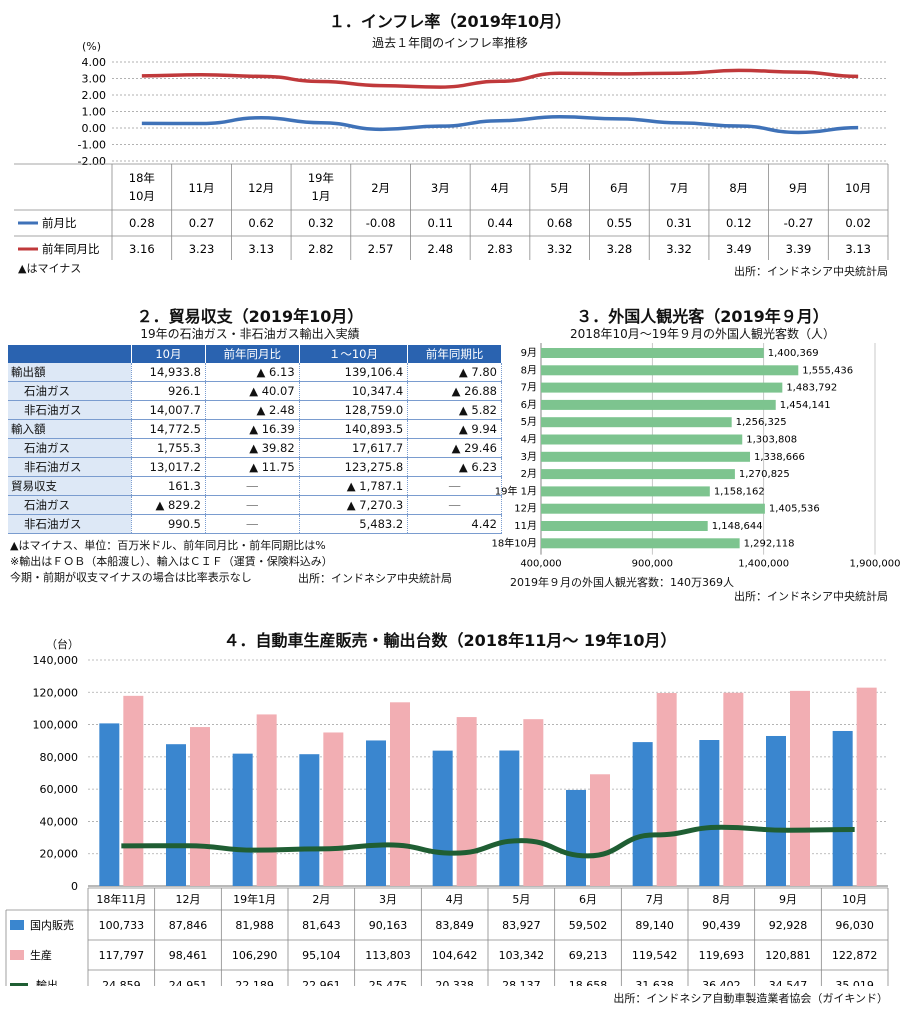 This screenshot has width=900, height=1009. Describe the element at coordinates (92, 161) in the screenshot. I see `y-tick-label: -2.00` at that location.